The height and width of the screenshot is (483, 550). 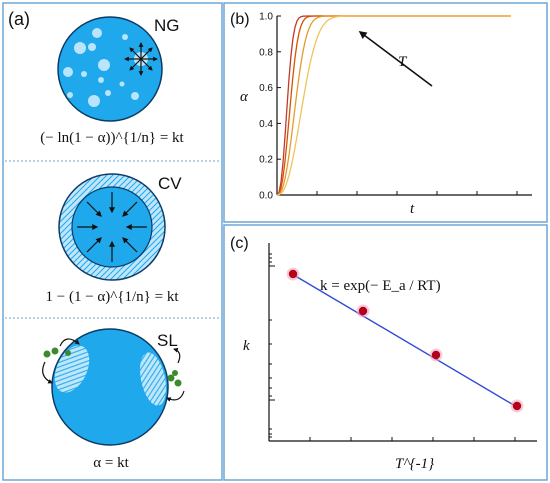 I want to click on panel-b-y-tick-label: 0.6, so click(x=266, y=88).